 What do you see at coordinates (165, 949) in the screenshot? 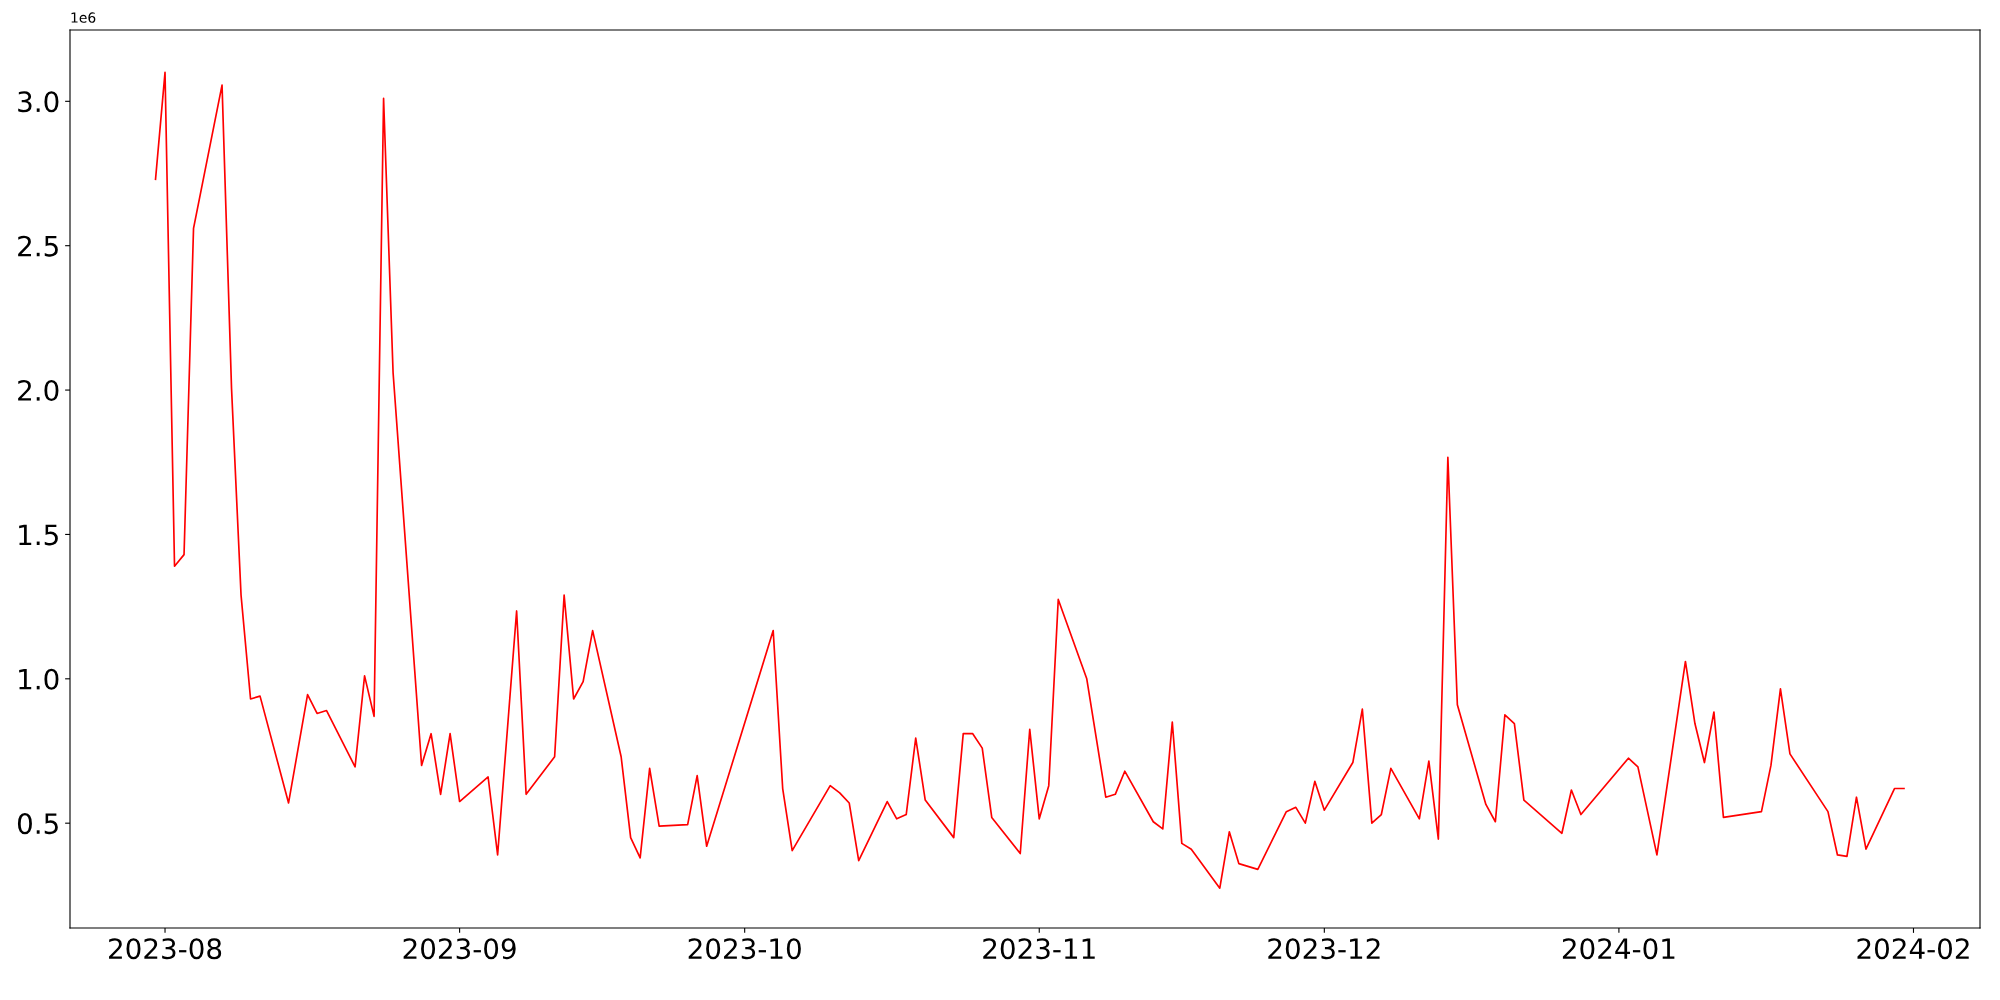
I see `x-tick-label: 2023-08` at bounding box center [165, 949].